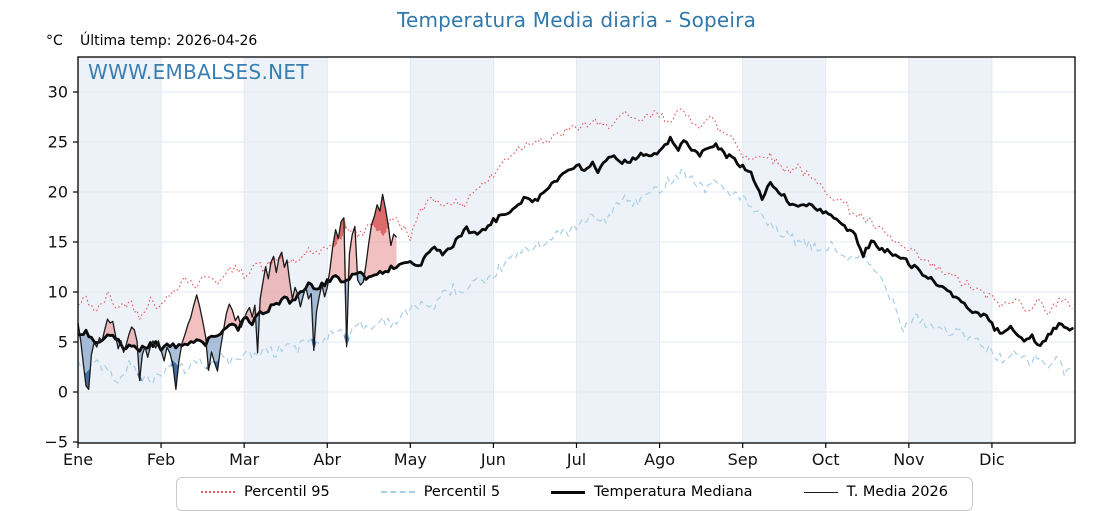 The height and width of the screenshot is (511, 1120). I want to click on svg-text: 0, so click(63, 392).